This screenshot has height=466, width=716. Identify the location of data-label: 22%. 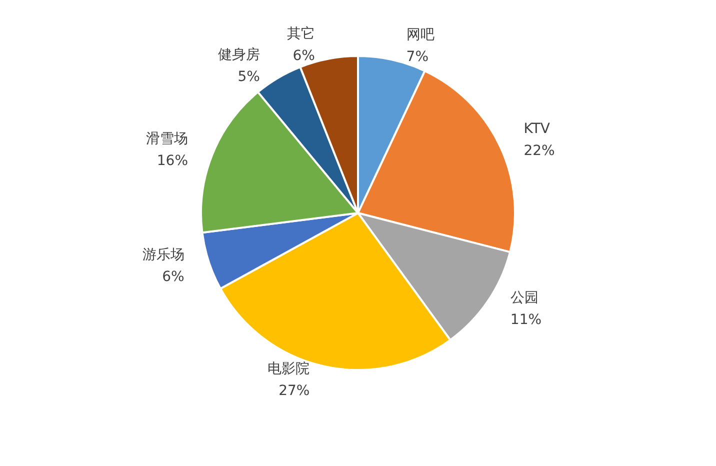
(539, 151).